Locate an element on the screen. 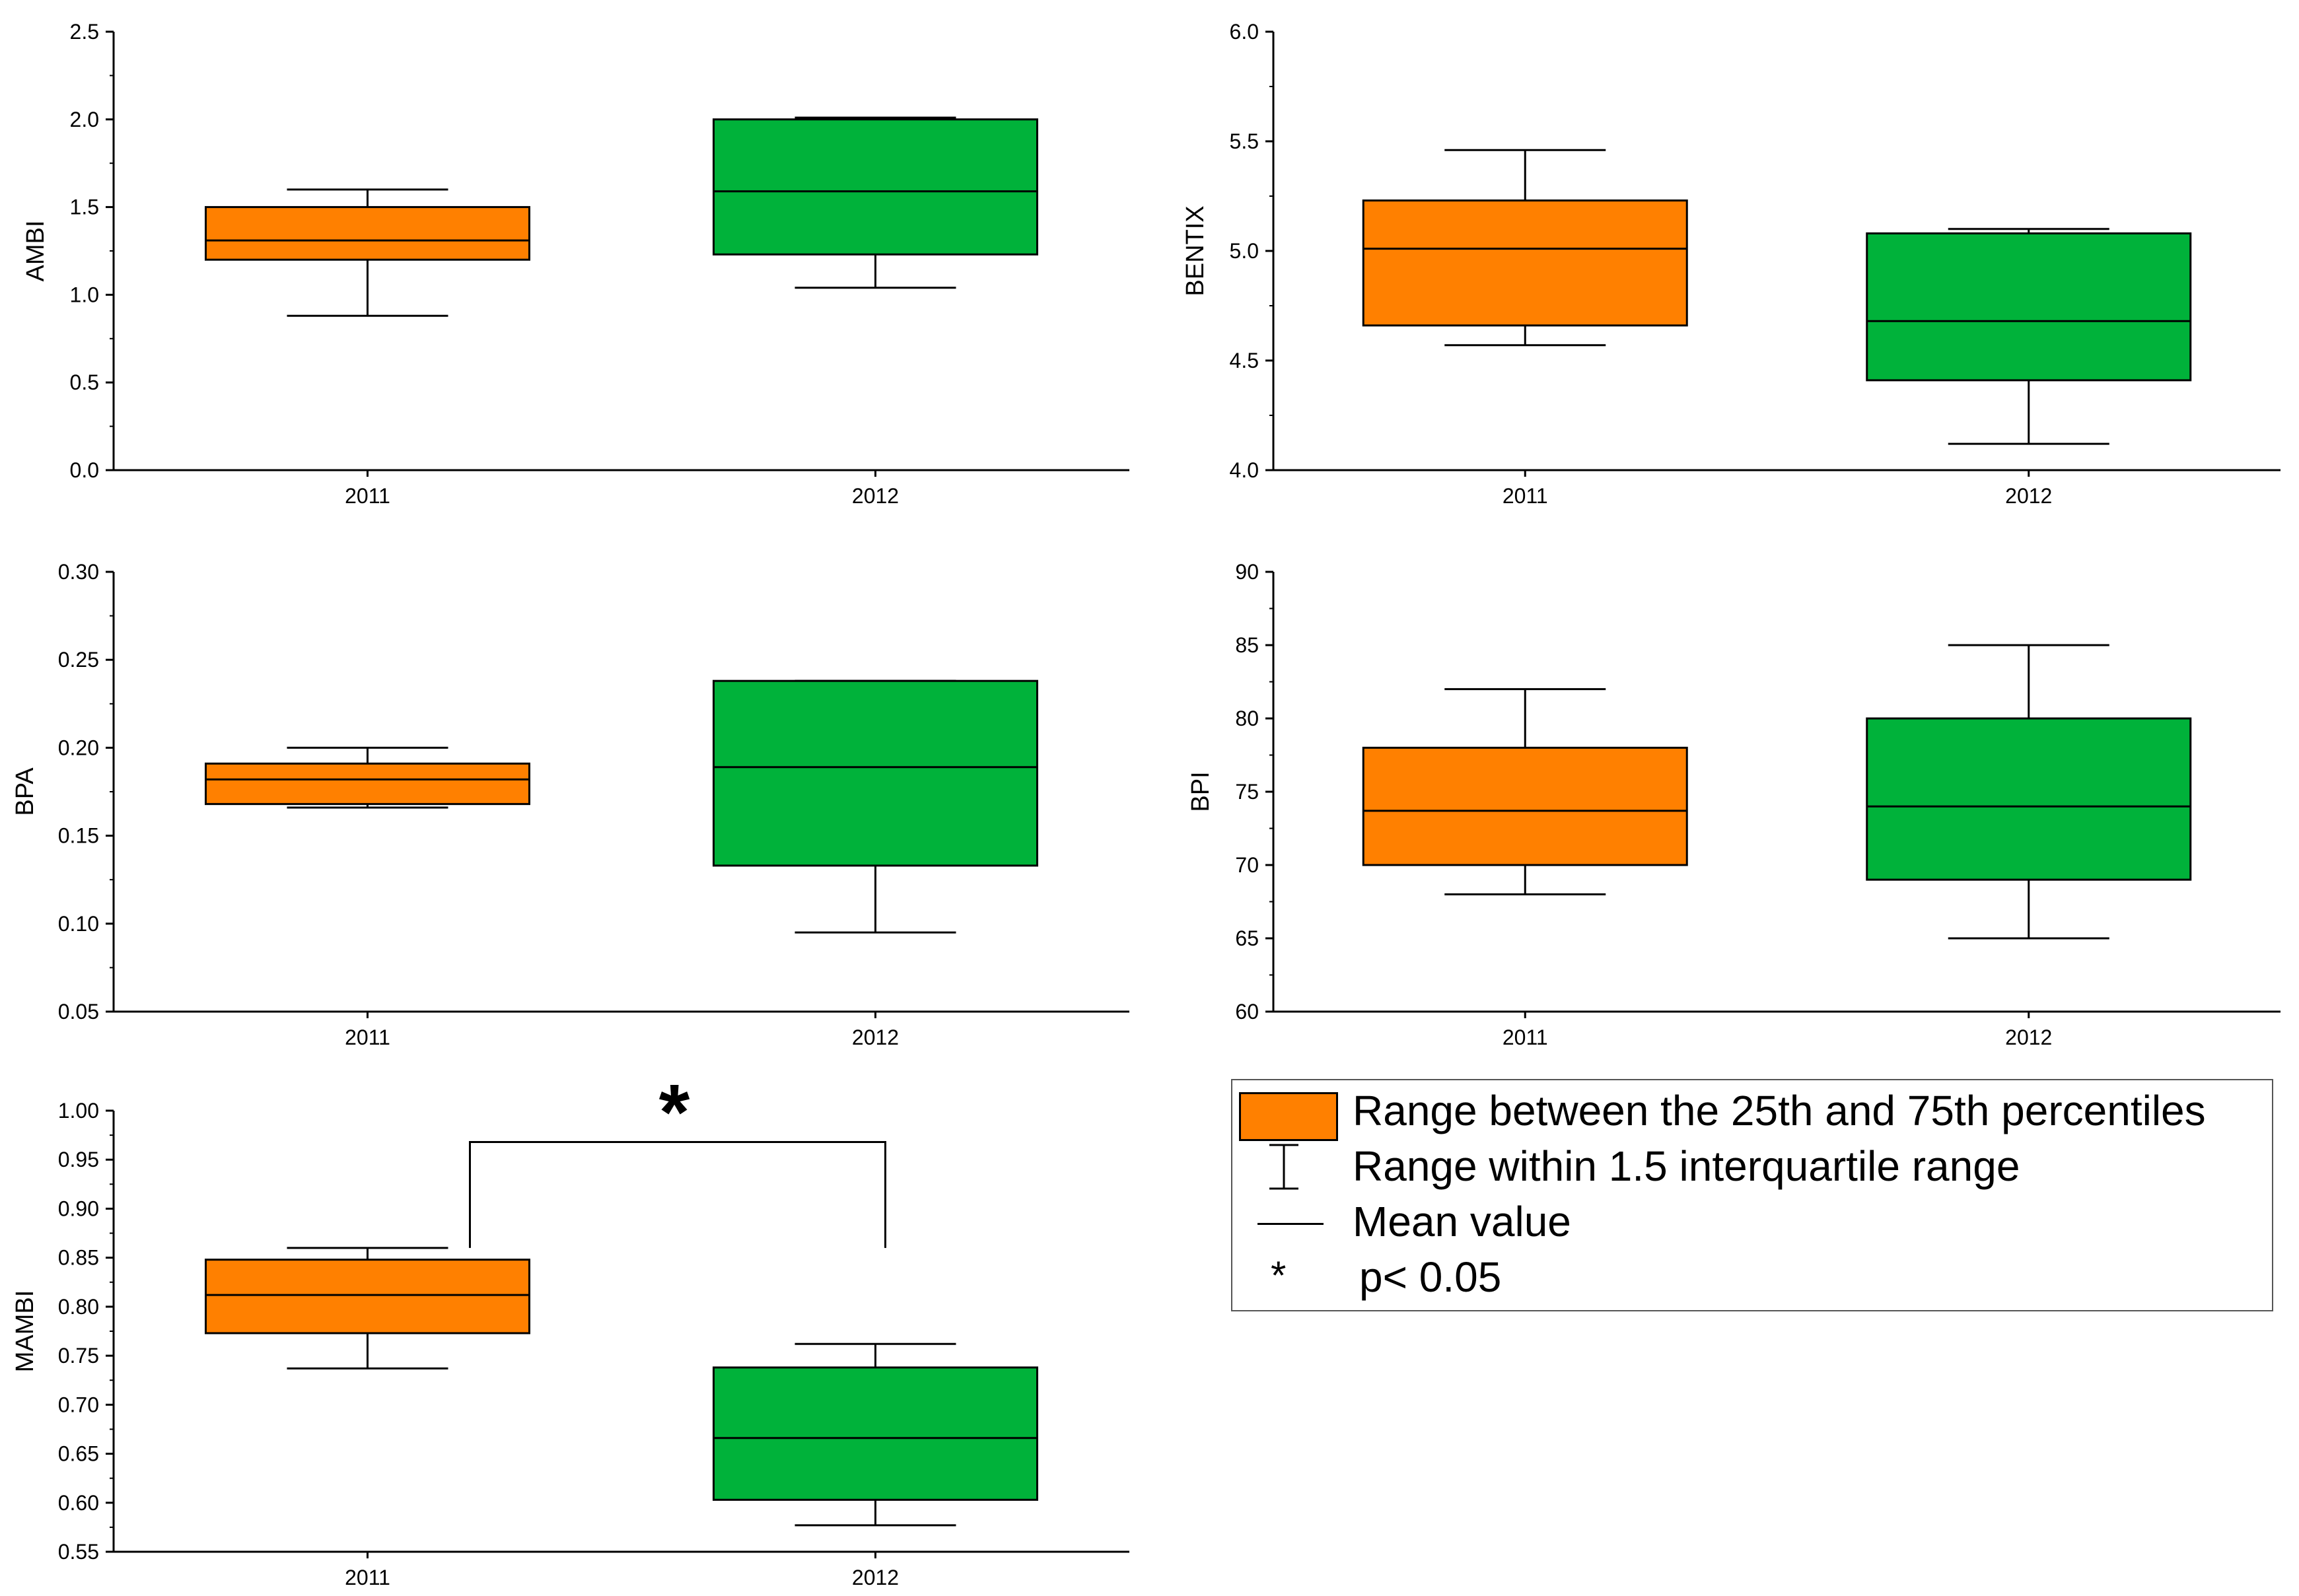  bpi-ytick-label: 80 is located at coordinates (1247, 718).